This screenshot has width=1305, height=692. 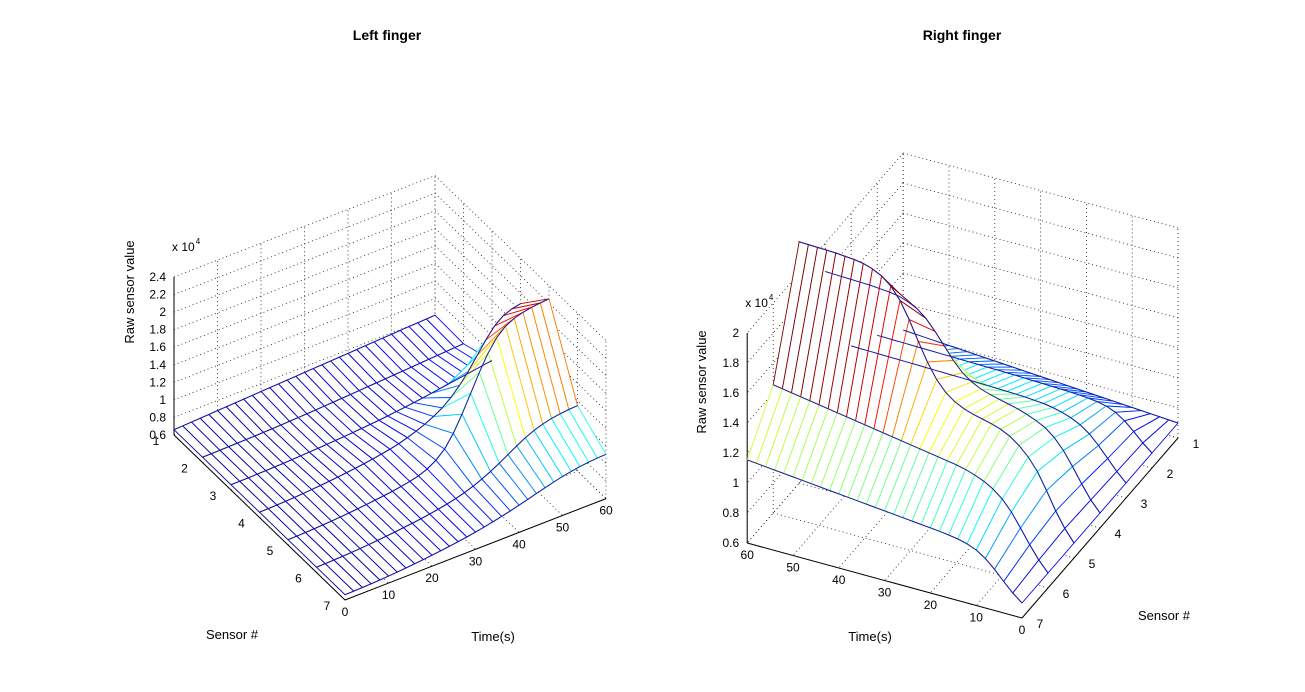 I want to click on right-exponent-label: x 10, so click(x=756, y=303).